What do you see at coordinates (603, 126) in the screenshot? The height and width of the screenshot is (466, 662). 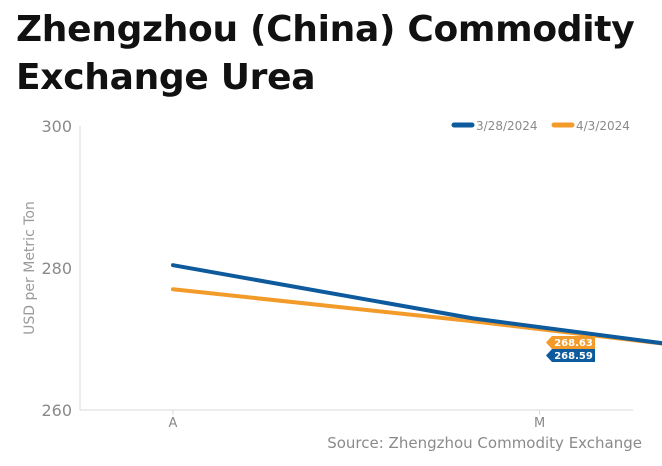 I see `legend-label: 4/3/2024` at bounding box center [603, 126].